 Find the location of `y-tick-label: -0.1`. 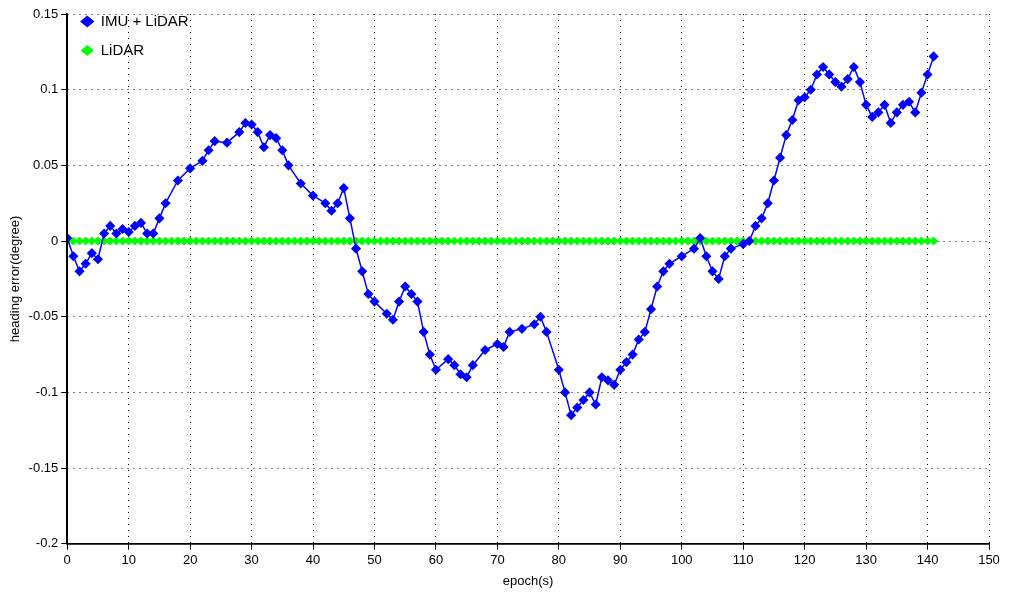

y-tick-label: -0.1 is located at coordinates (47, 392).